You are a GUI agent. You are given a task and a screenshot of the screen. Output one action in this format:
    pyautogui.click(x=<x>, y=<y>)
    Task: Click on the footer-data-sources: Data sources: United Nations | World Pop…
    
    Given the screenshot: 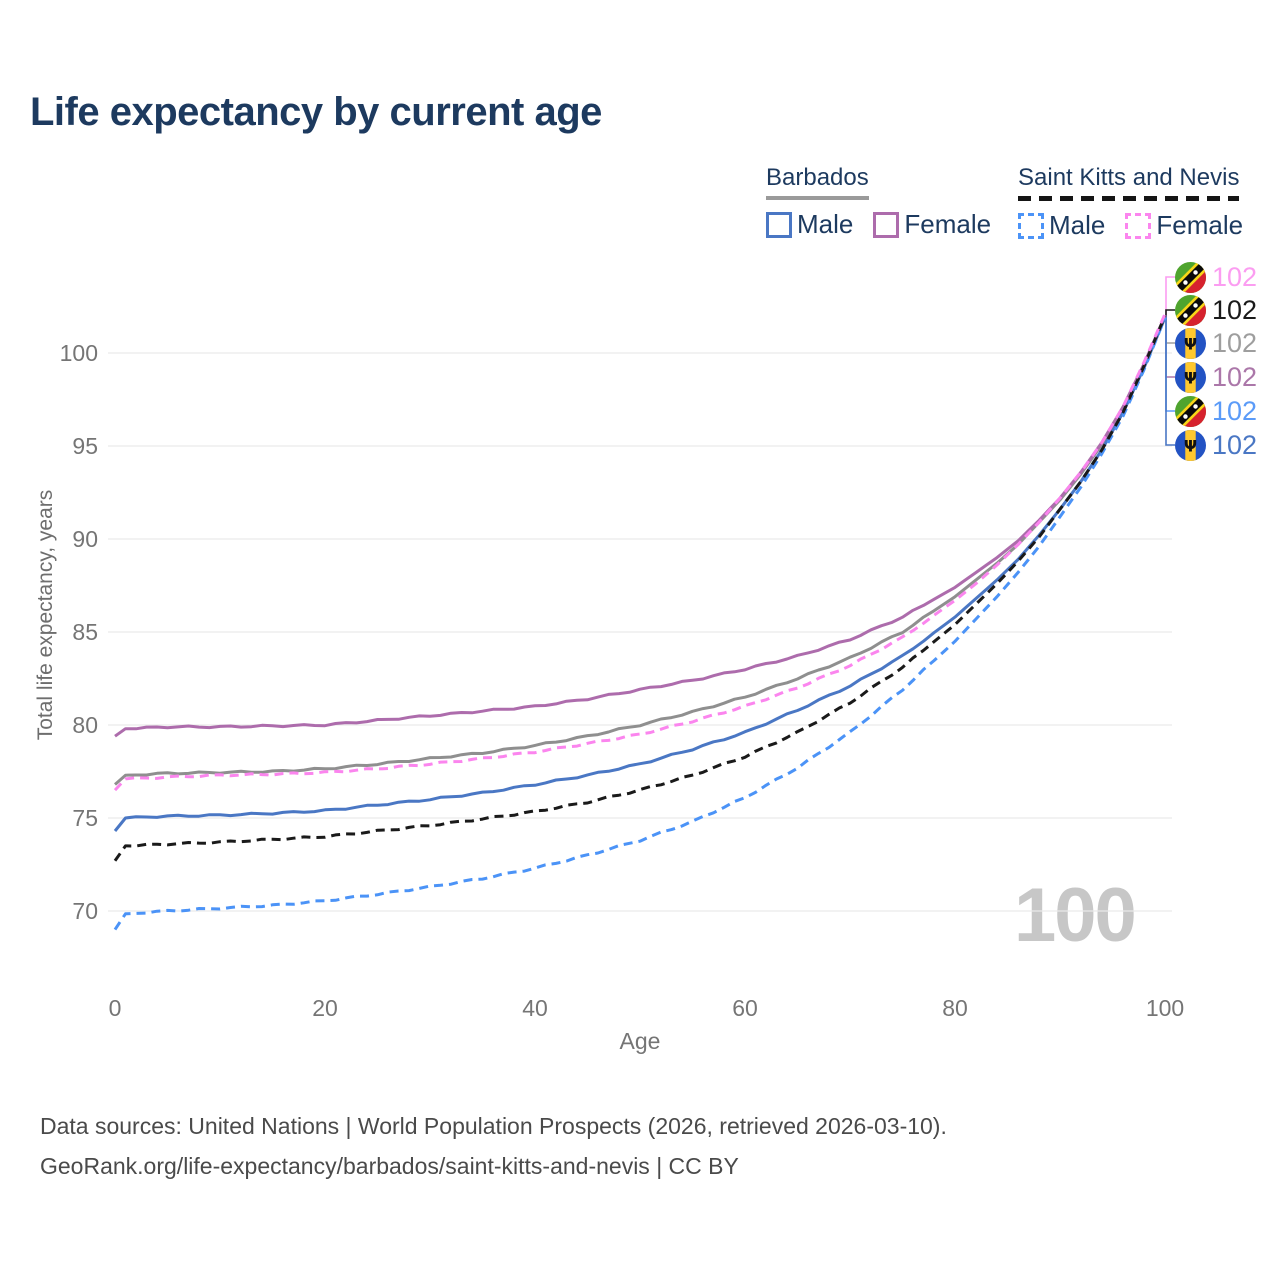 What is the action you would take?
    pyautogui.click(x=493, y=1126)
    